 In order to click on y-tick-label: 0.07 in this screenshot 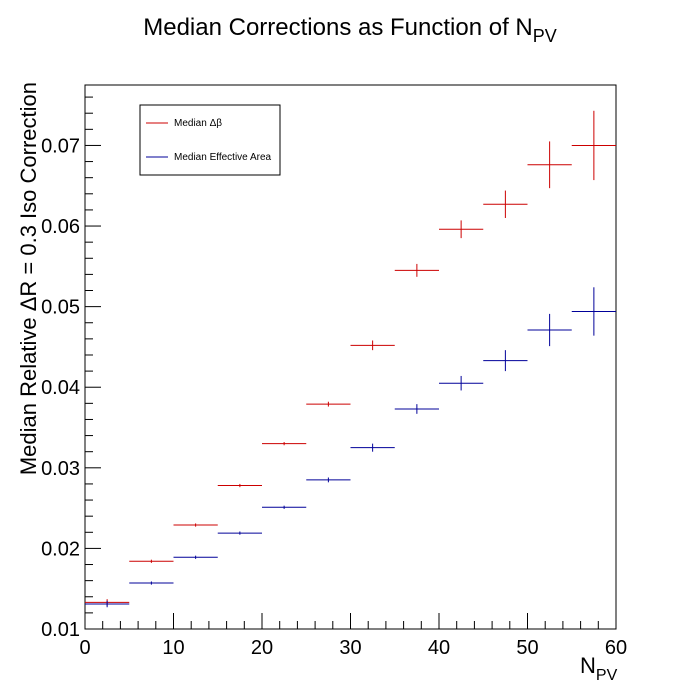, I will do `click(60, 146)`.